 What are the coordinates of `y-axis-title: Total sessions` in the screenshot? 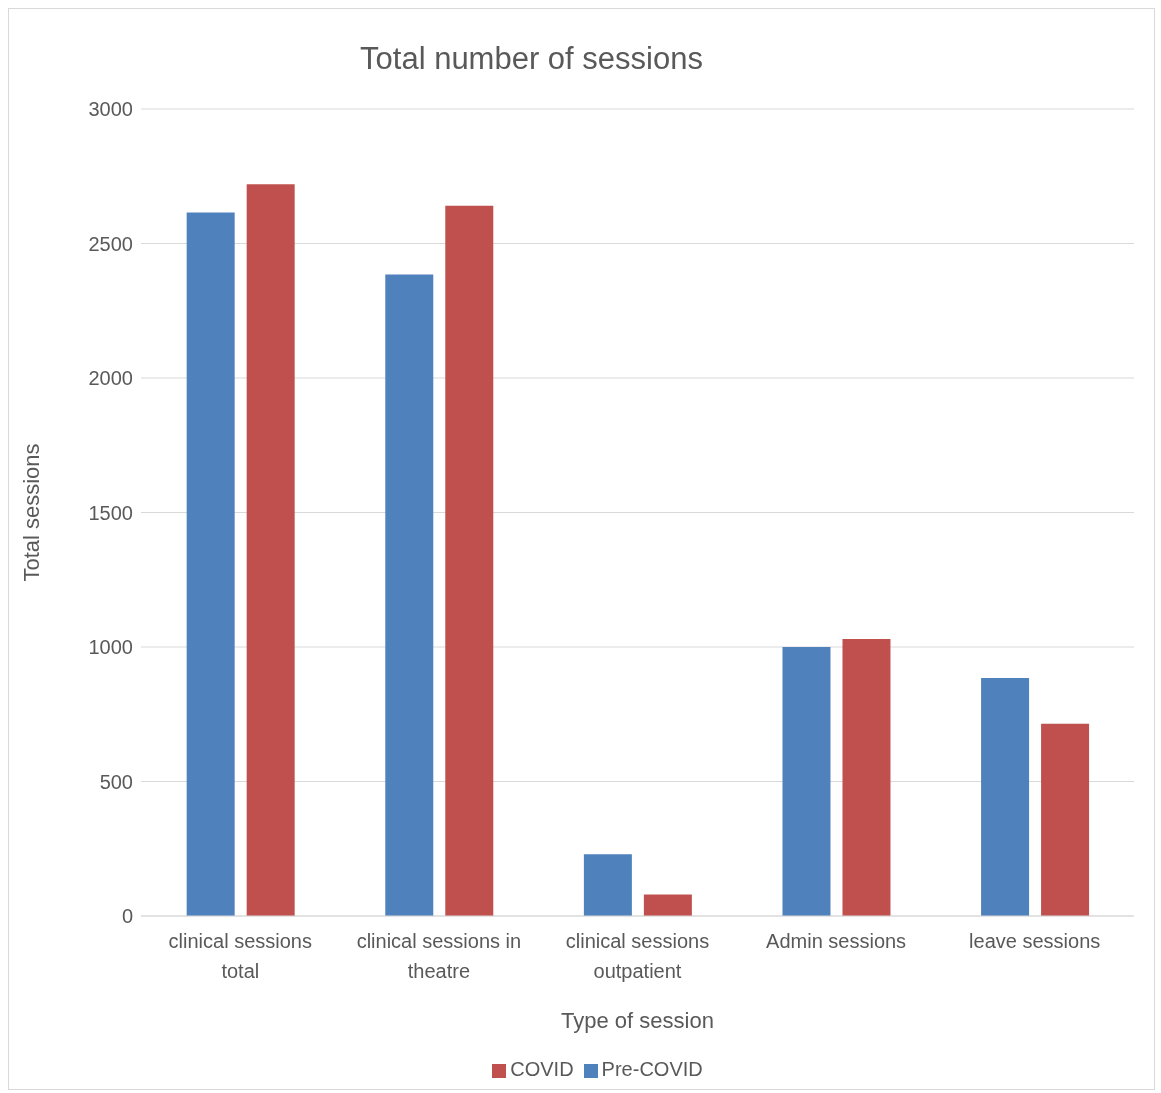 It's located at (31, 512).